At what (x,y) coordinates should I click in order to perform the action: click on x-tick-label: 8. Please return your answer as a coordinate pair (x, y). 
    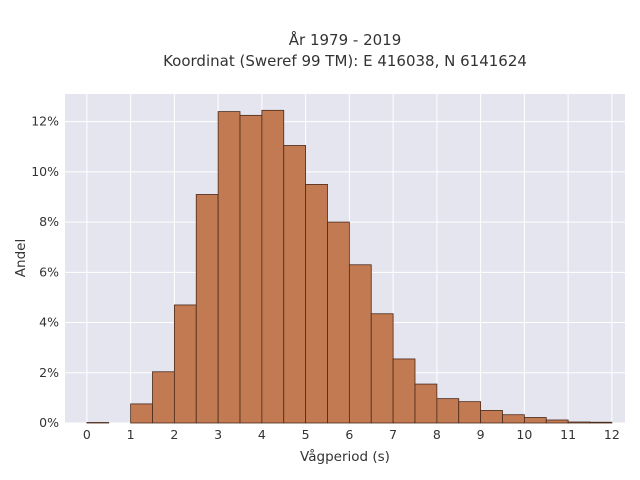
    Looking at the image, I should click on (437, 434).